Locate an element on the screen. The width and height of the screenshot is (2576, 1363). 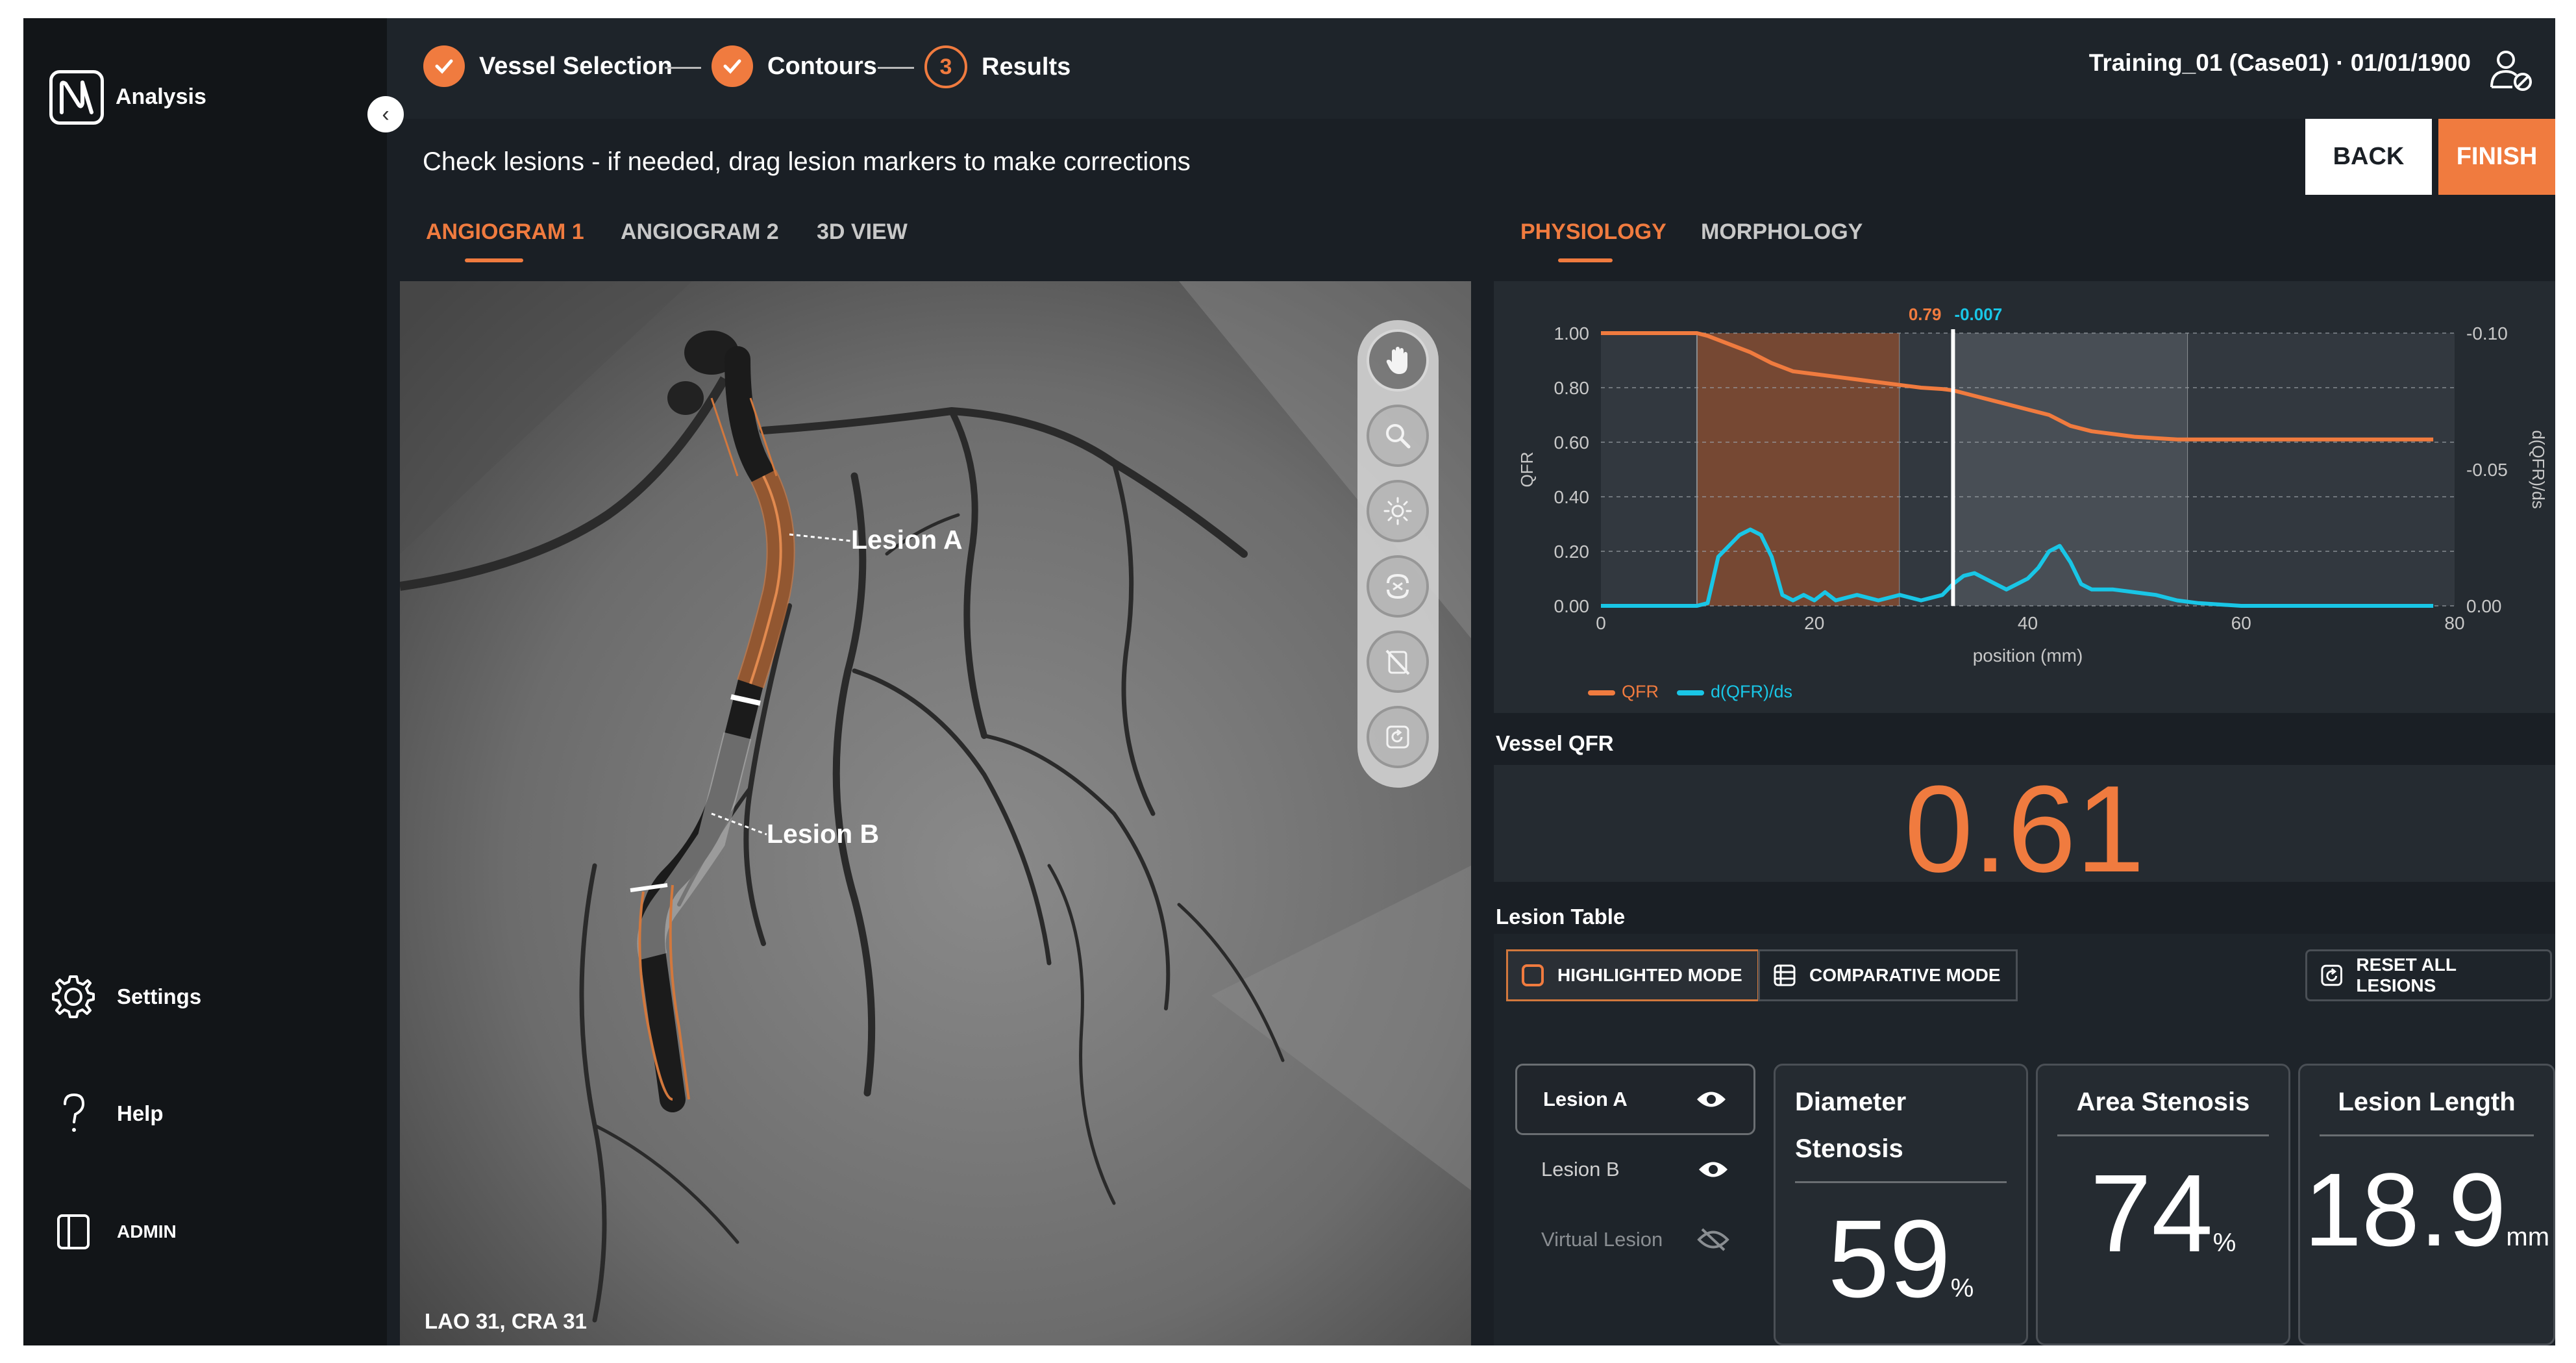
metric-unit: mm is located at coordinates (2528, 1237).